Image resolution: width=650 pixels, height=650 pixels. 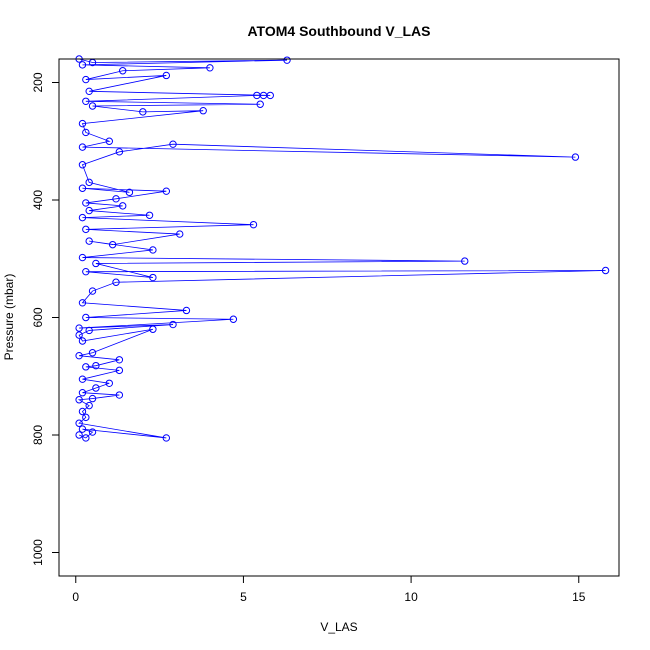 What do you see at coordinates (243, 597) in the screenshot?
I see `x-tick-label: 5` at bounding box center [243, 597].